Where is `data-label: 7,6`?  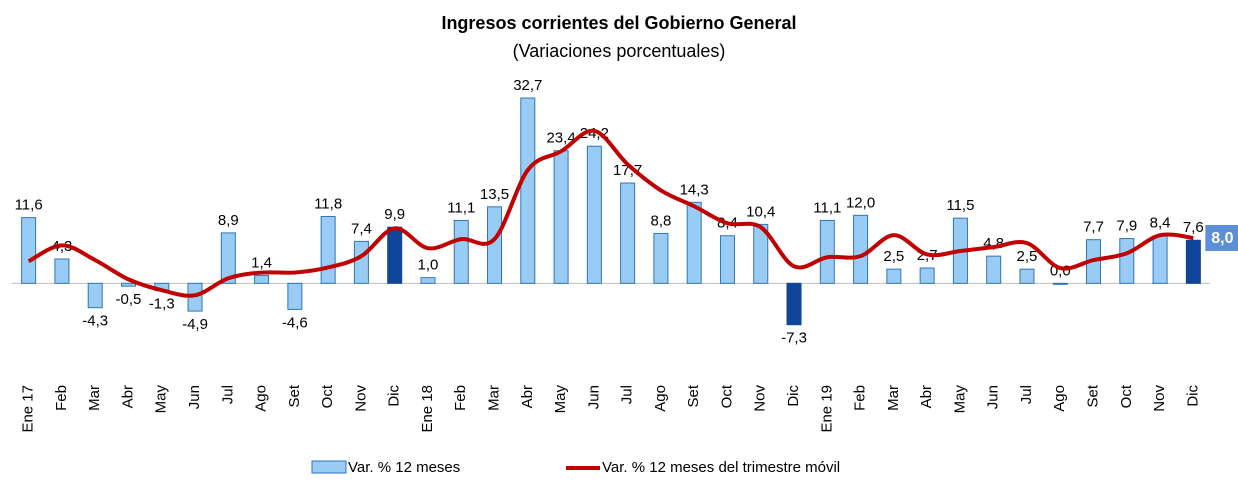 data-label: 7,6 is located at coordinates (1193, 227).